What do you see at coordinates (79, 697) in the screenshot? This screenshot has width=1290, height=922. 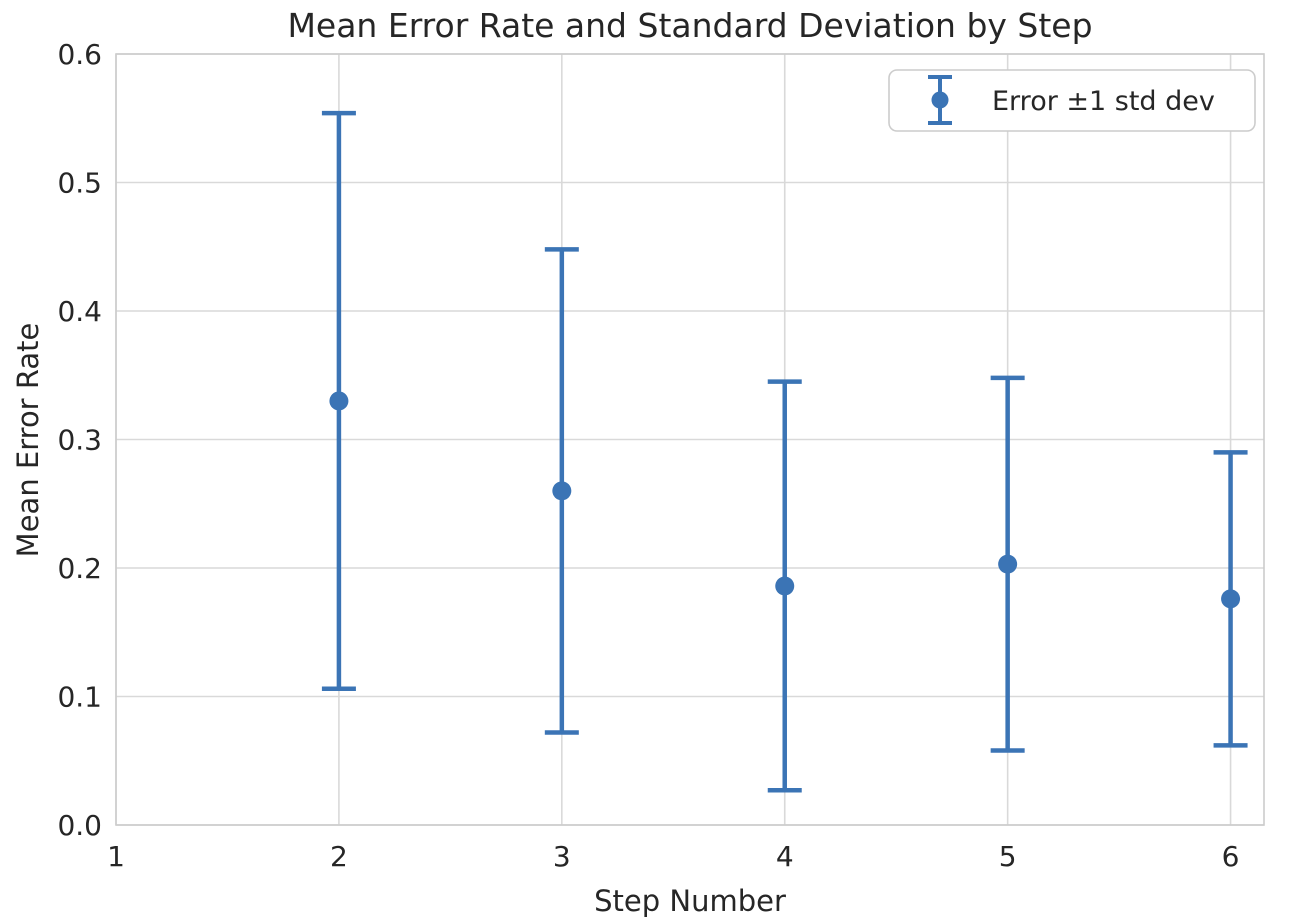 I see `y-tick-label: 0.1` at bounding box center [79, 697].